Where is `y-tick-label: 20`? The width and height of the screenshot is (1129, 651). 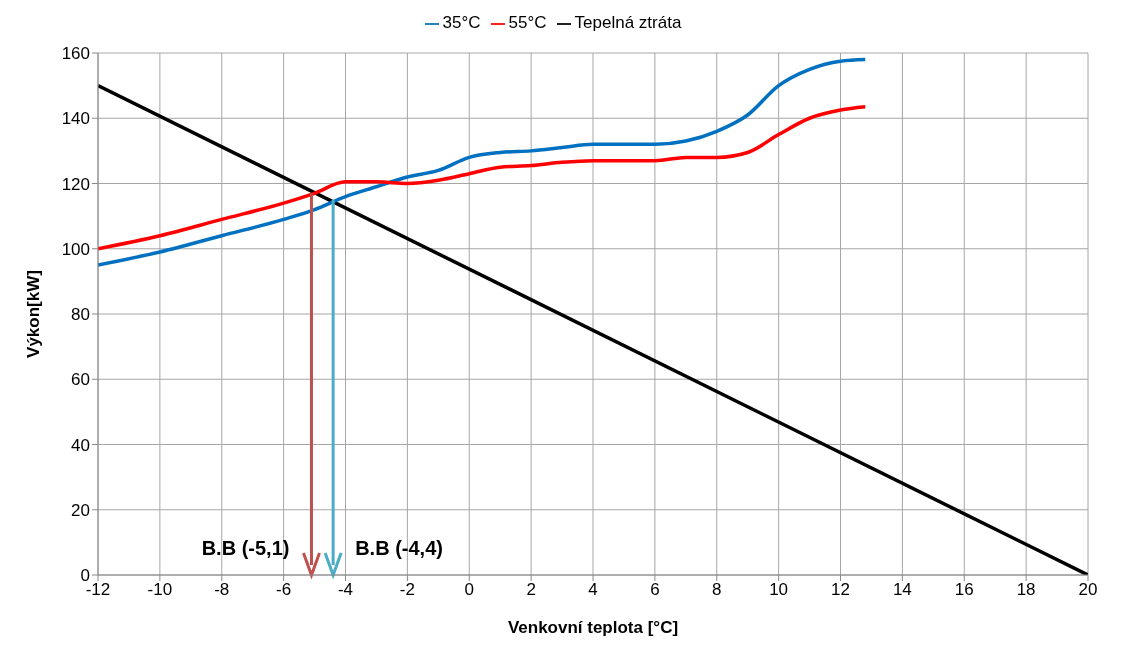
y-tick-label: 20 is located at coordinates (80, 510).